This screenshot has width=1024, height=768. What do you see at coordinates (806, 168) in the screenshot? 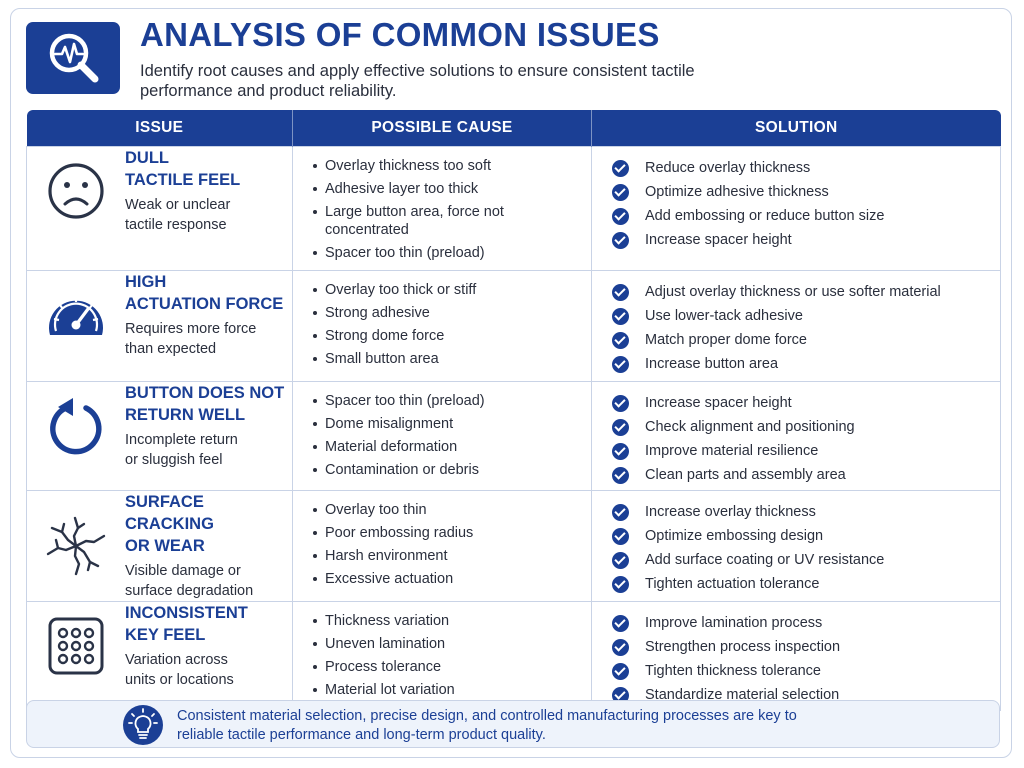
I see `solution-item: Reduce overlay thickness` at bounding box center [806, 168].